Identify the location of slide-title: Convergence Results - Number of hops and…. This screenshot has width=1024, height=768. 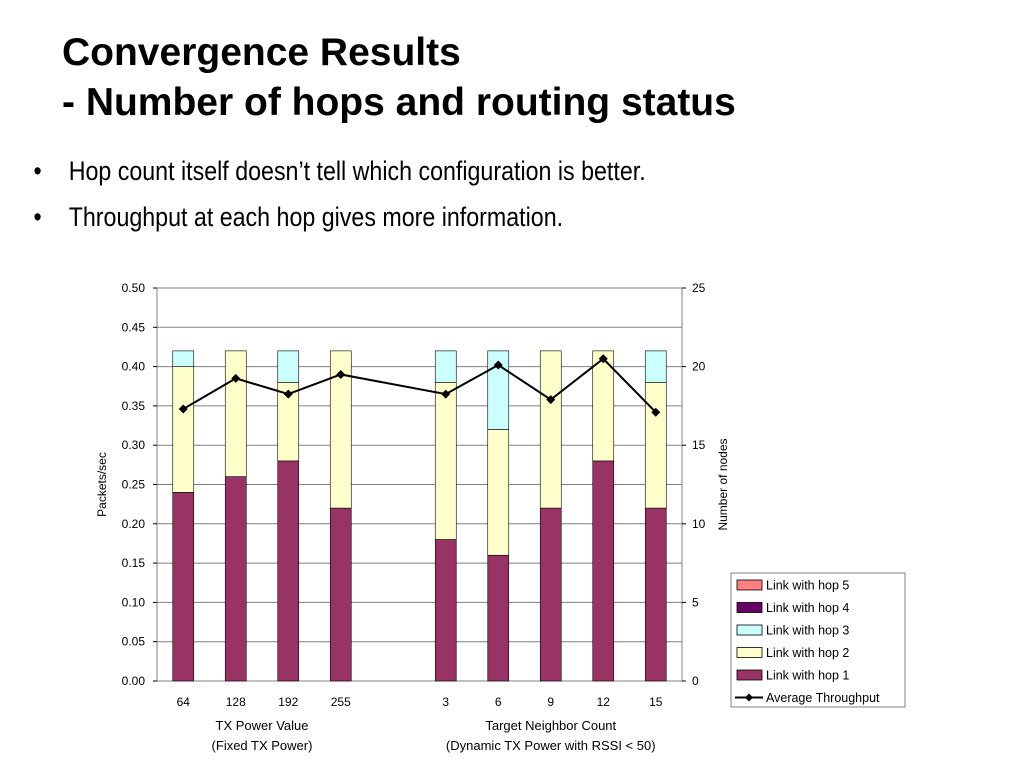
(399, 78).